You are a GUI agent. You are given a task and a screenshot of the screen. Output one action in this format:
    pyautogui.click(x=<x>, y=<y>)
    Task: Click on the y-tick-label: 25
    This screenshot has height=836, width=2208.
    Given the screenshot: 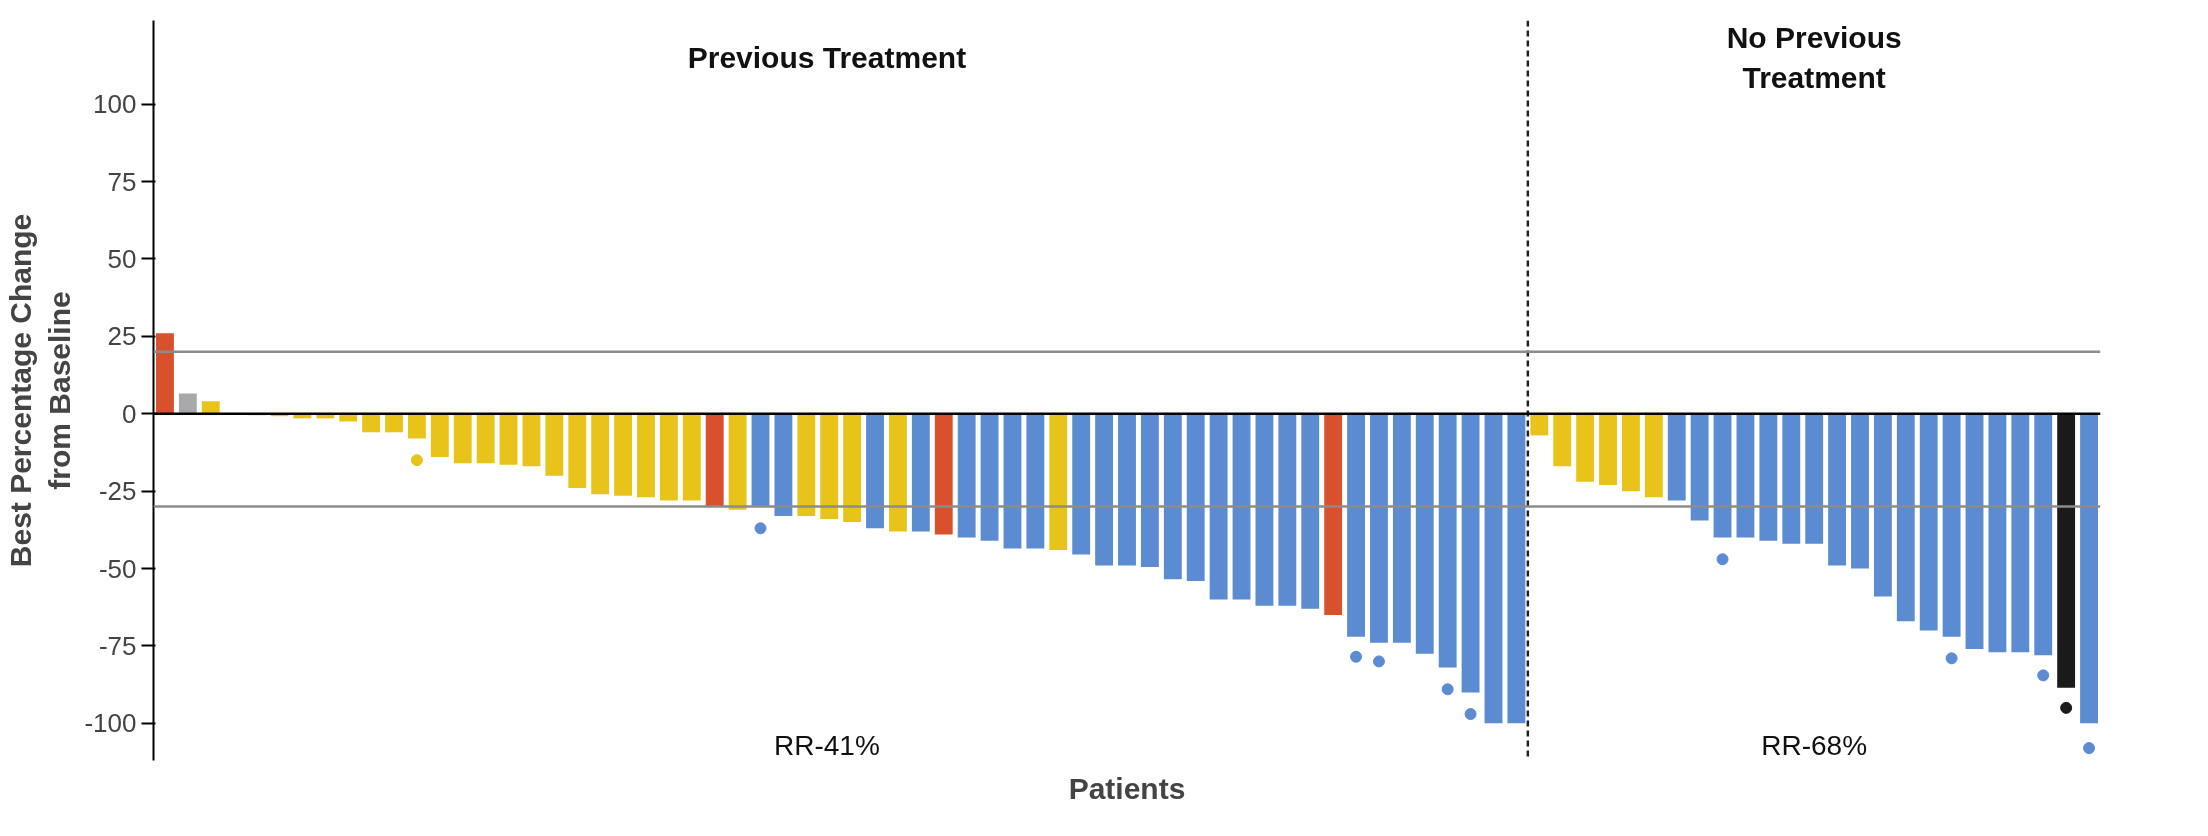 What is the action you would take?
    pyautogui.click(x=122, y=336)
    